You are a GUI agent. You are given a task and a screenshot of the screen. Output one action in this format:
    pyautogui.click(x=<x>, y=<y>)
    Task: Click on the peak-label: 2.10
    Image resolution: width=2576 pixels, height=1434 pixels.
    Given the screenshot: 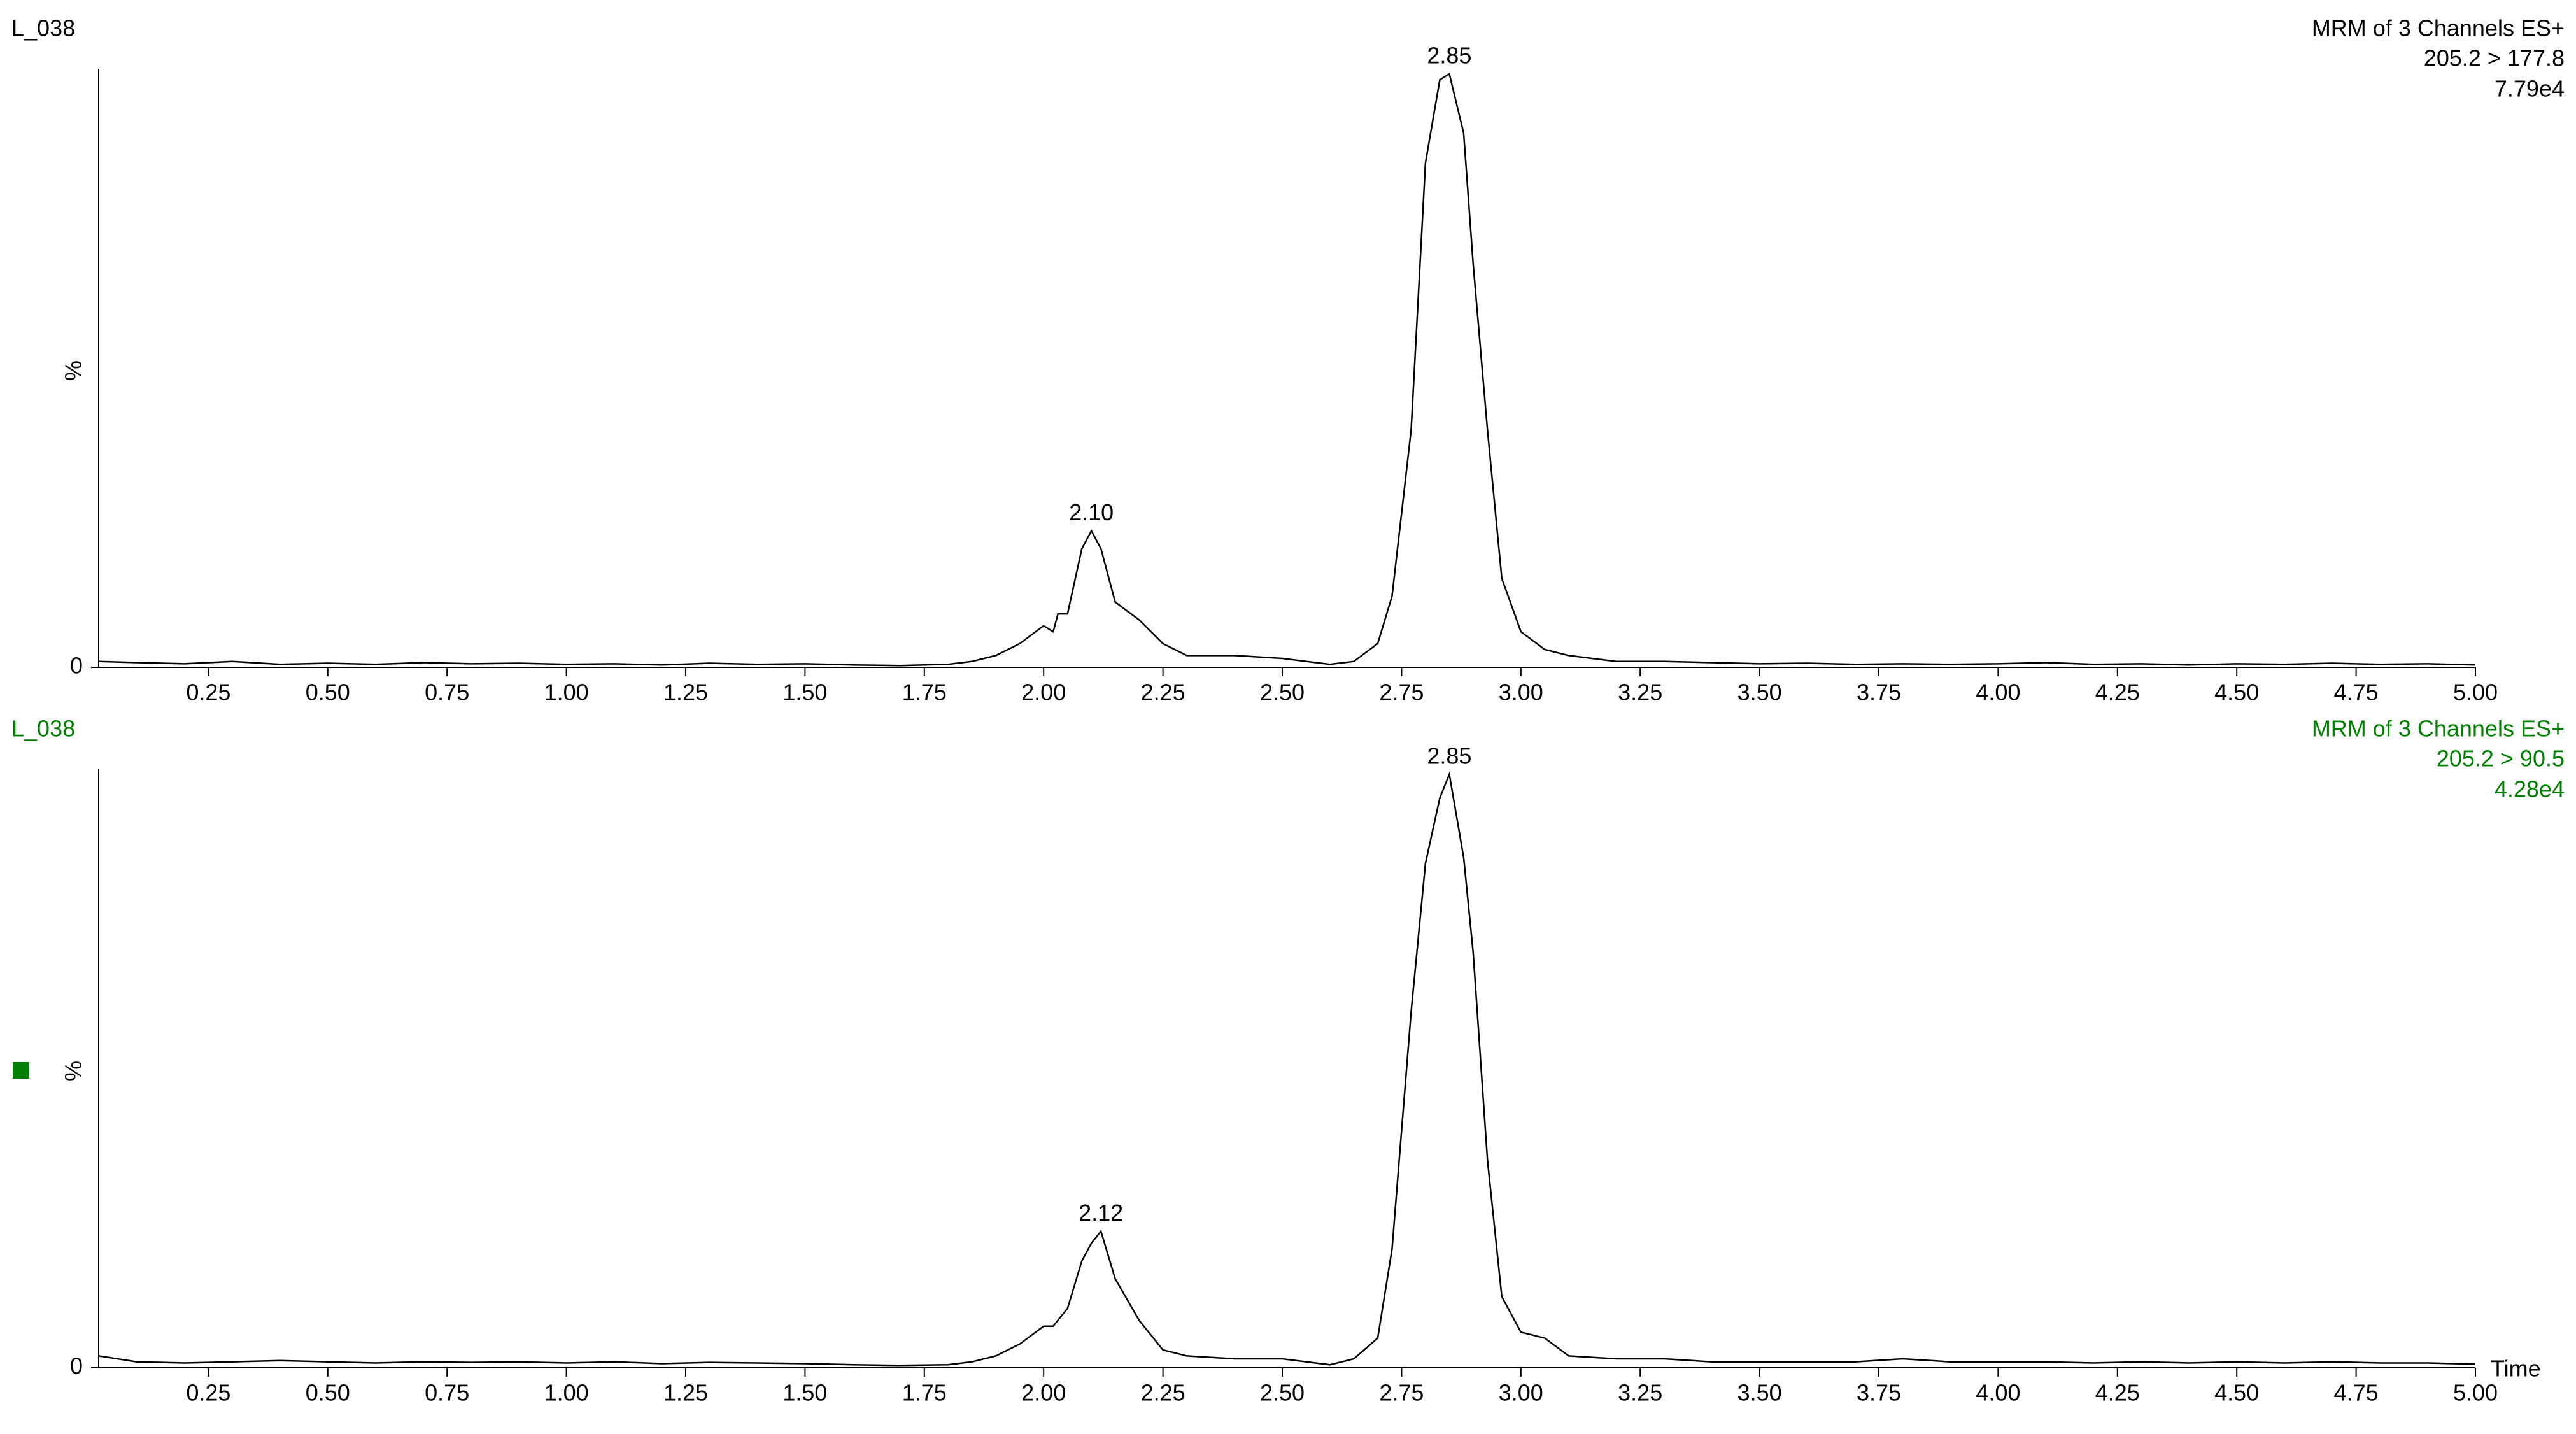 What is the action you would take?
    pyautogui.click(x=1091, y=512)
    